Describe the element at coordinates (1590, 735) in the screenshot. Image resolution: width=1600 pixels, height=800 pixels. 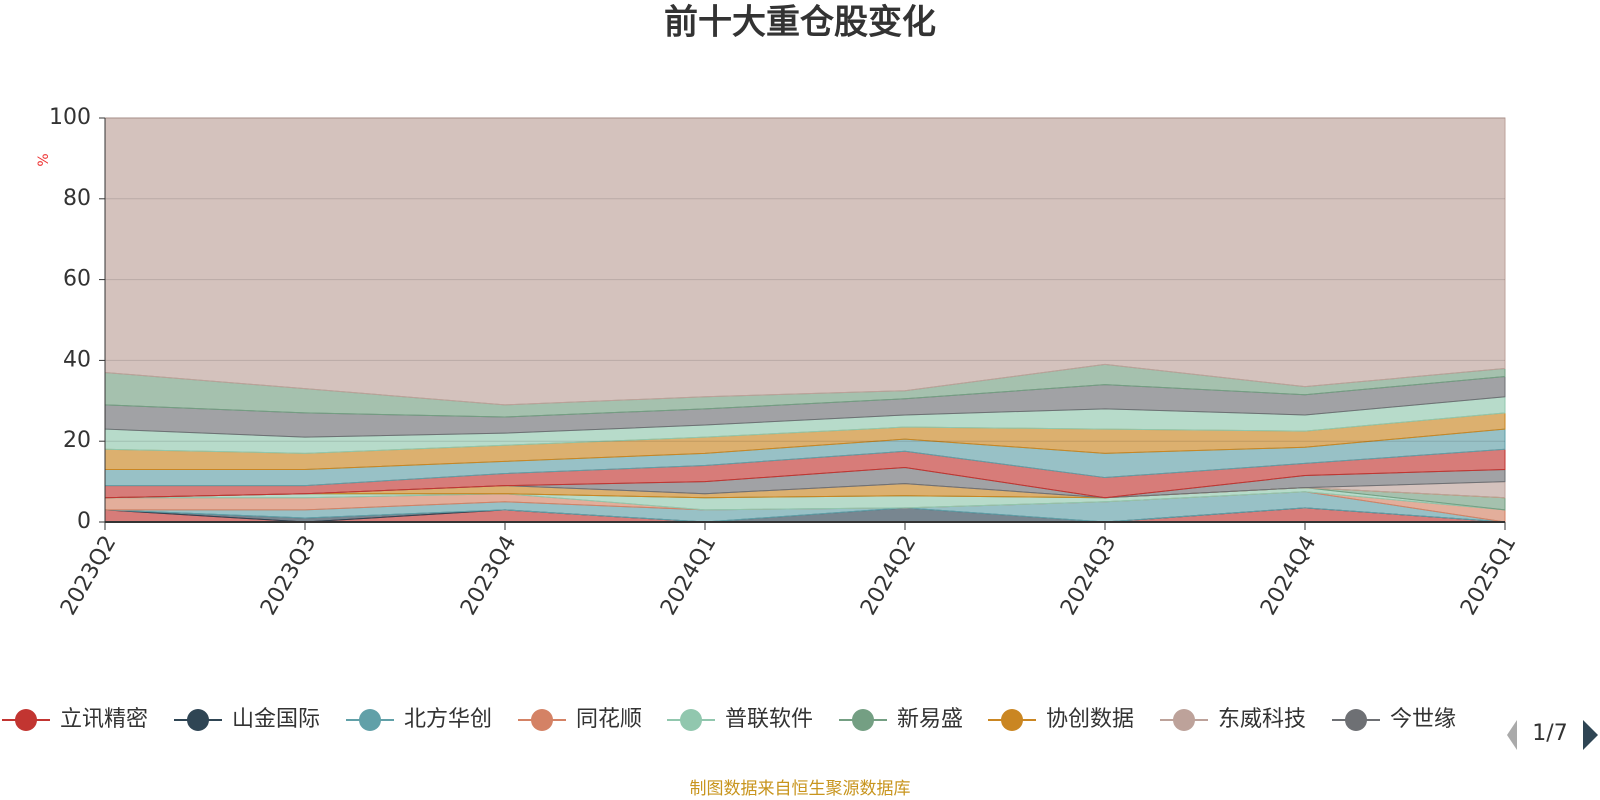
I see `legend-next` at that location.